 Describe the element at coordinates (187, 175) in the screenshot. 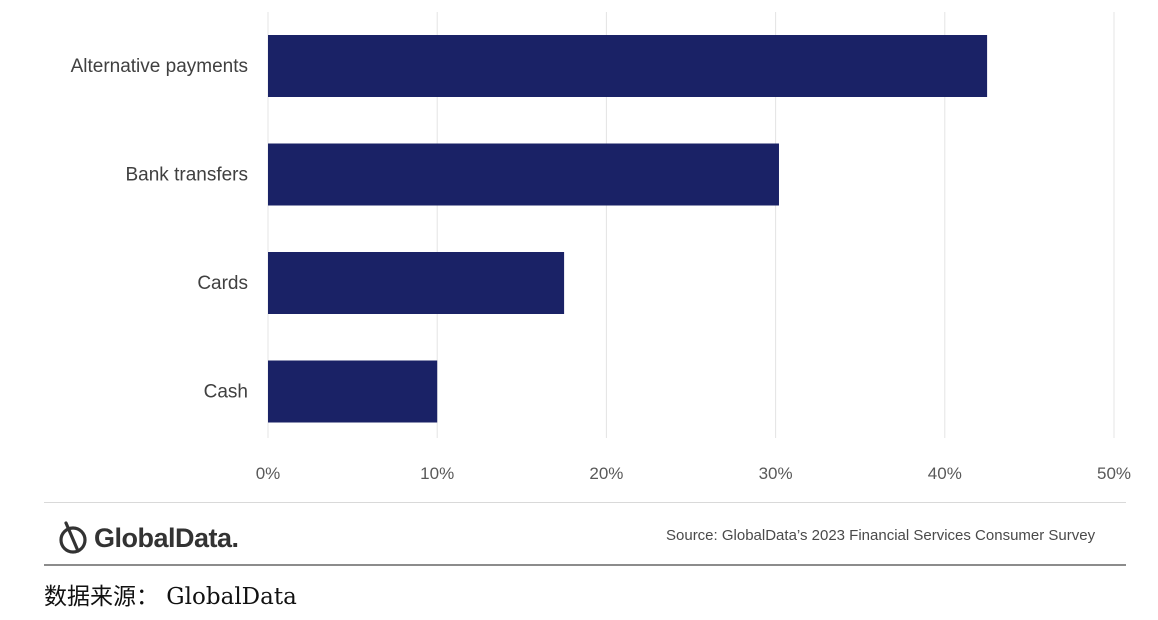

I see `category-label: Bank transfers` at that location.